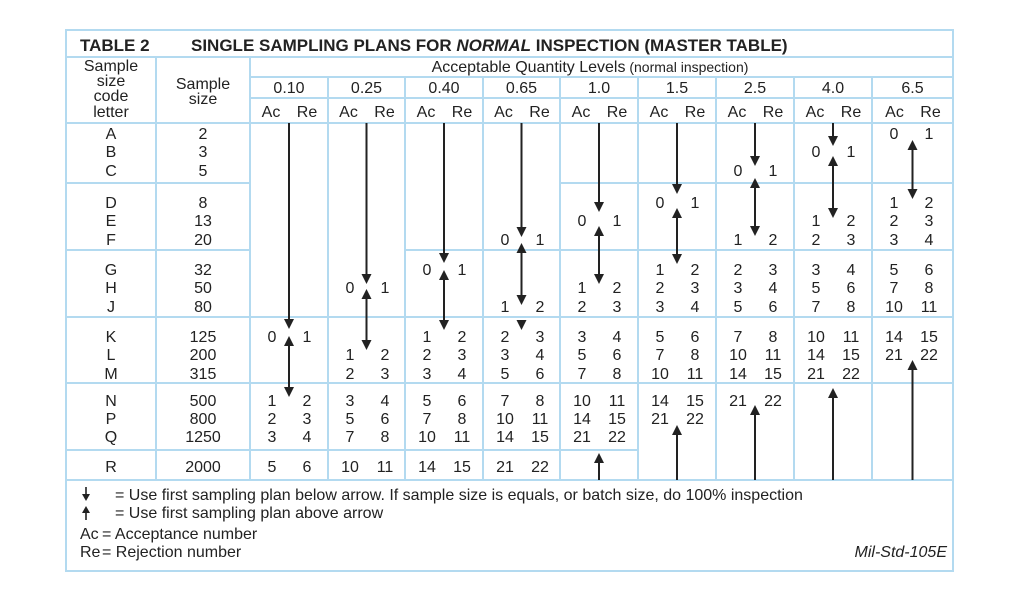 The width and height of the screenshot is (1024, 595). What do you see at coordinates (111, 437) in the screenshot?
I see `code-letter: Q` at bounding box center [111, 437].